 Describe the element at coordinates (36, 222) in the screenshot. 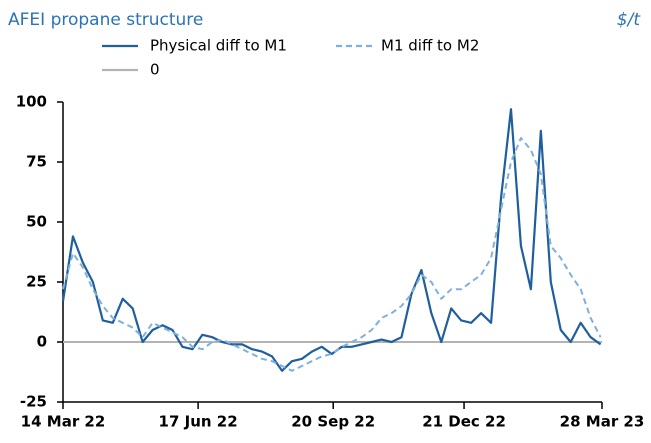

I see `y-tick-label: 50` at that location.